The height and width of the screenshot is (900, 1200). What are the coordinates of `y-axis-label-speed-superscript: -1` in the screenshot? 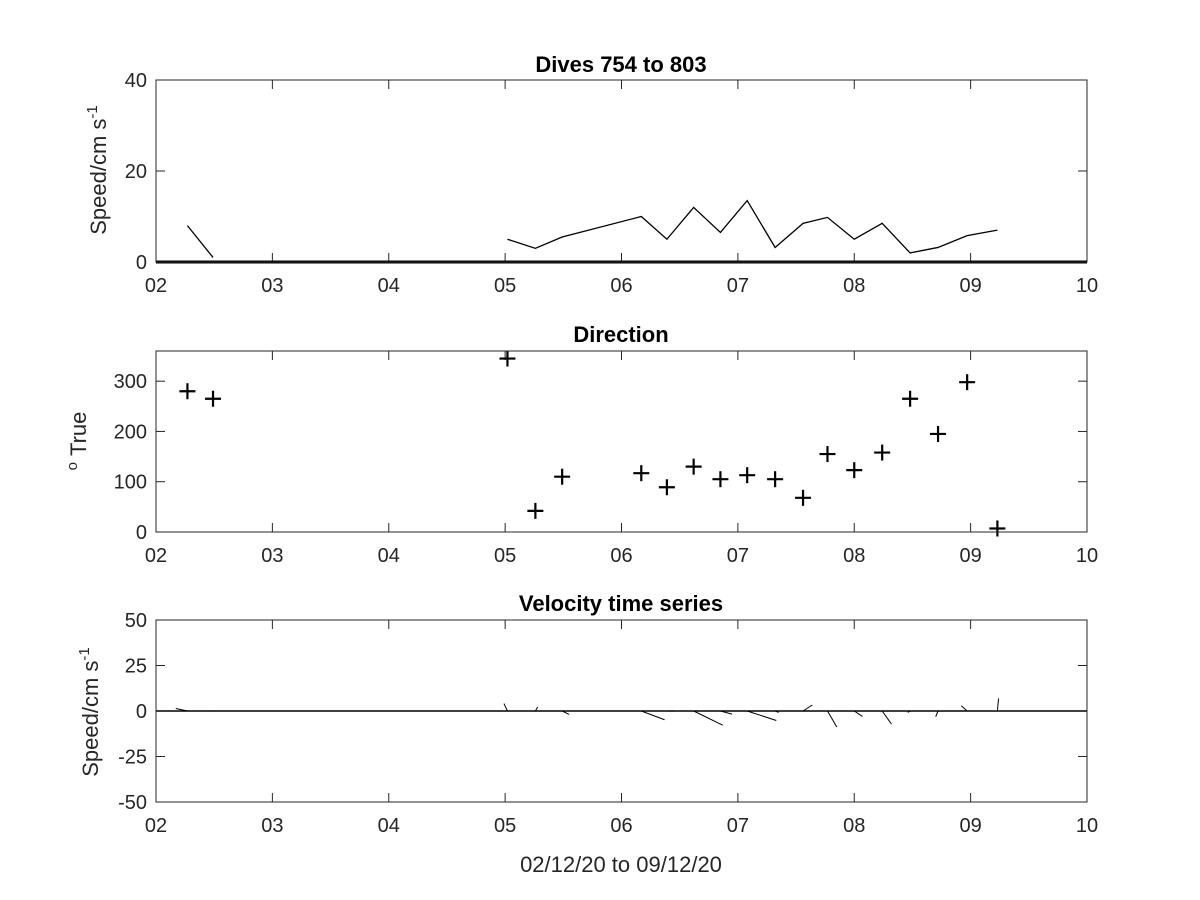 It's located at (92, 111).